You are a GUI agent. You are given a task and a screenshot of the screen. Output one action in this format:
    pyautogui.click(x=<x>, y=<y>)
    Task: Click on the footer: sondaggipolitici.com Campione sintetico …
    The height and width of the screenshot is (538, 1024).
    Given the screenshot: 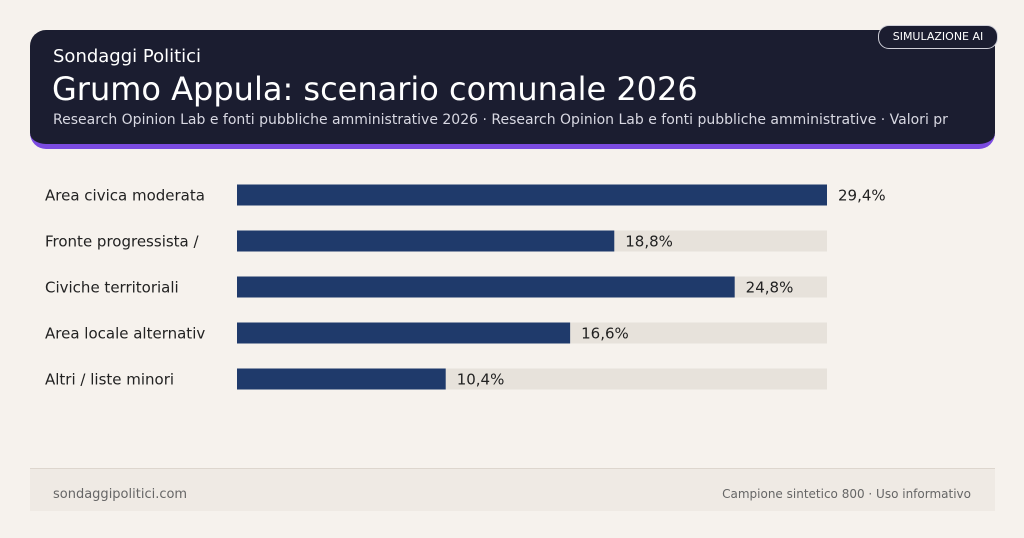 What is the action you would take?
    pyautogui.click(x=512, y=489)
    